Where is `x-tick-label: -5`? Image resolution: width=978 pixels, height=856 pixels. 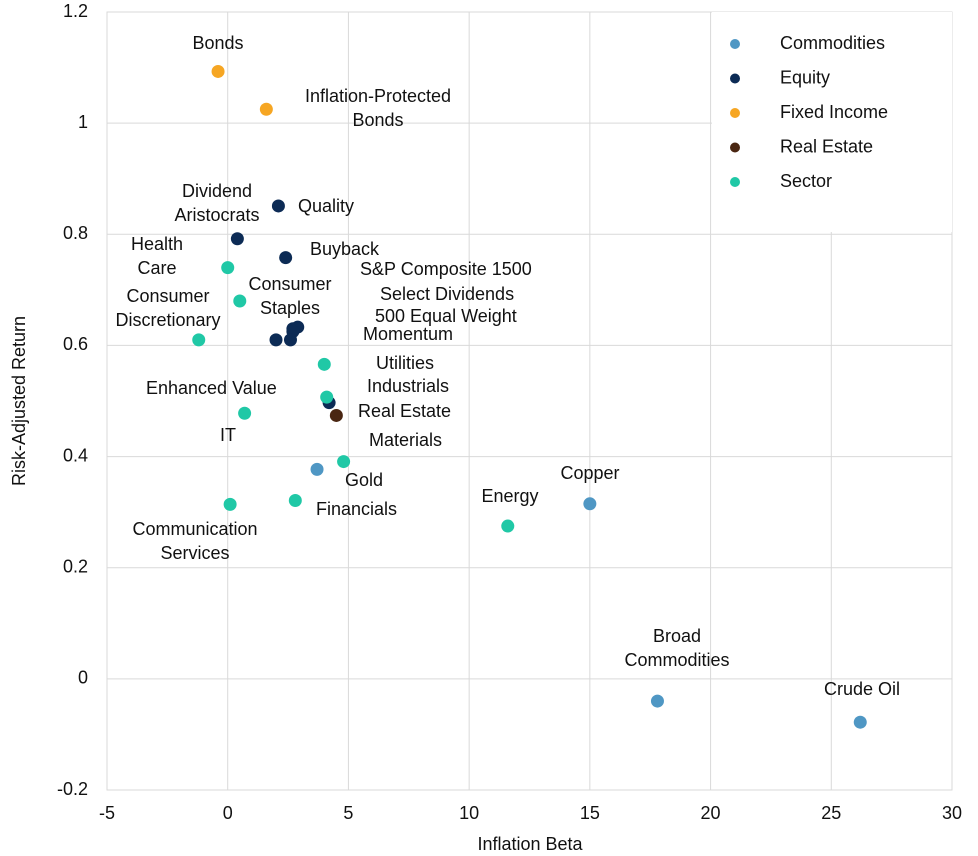 x-tick-label: -5 is located at coordinates (107, 813).